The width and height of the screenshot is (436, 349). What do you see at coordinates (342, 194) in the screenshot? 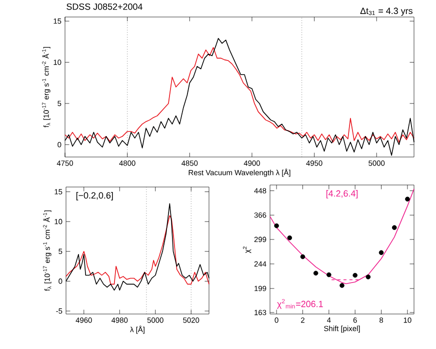
I see `annotation: [4.2,6.4]` at bounding box center [342, 194].